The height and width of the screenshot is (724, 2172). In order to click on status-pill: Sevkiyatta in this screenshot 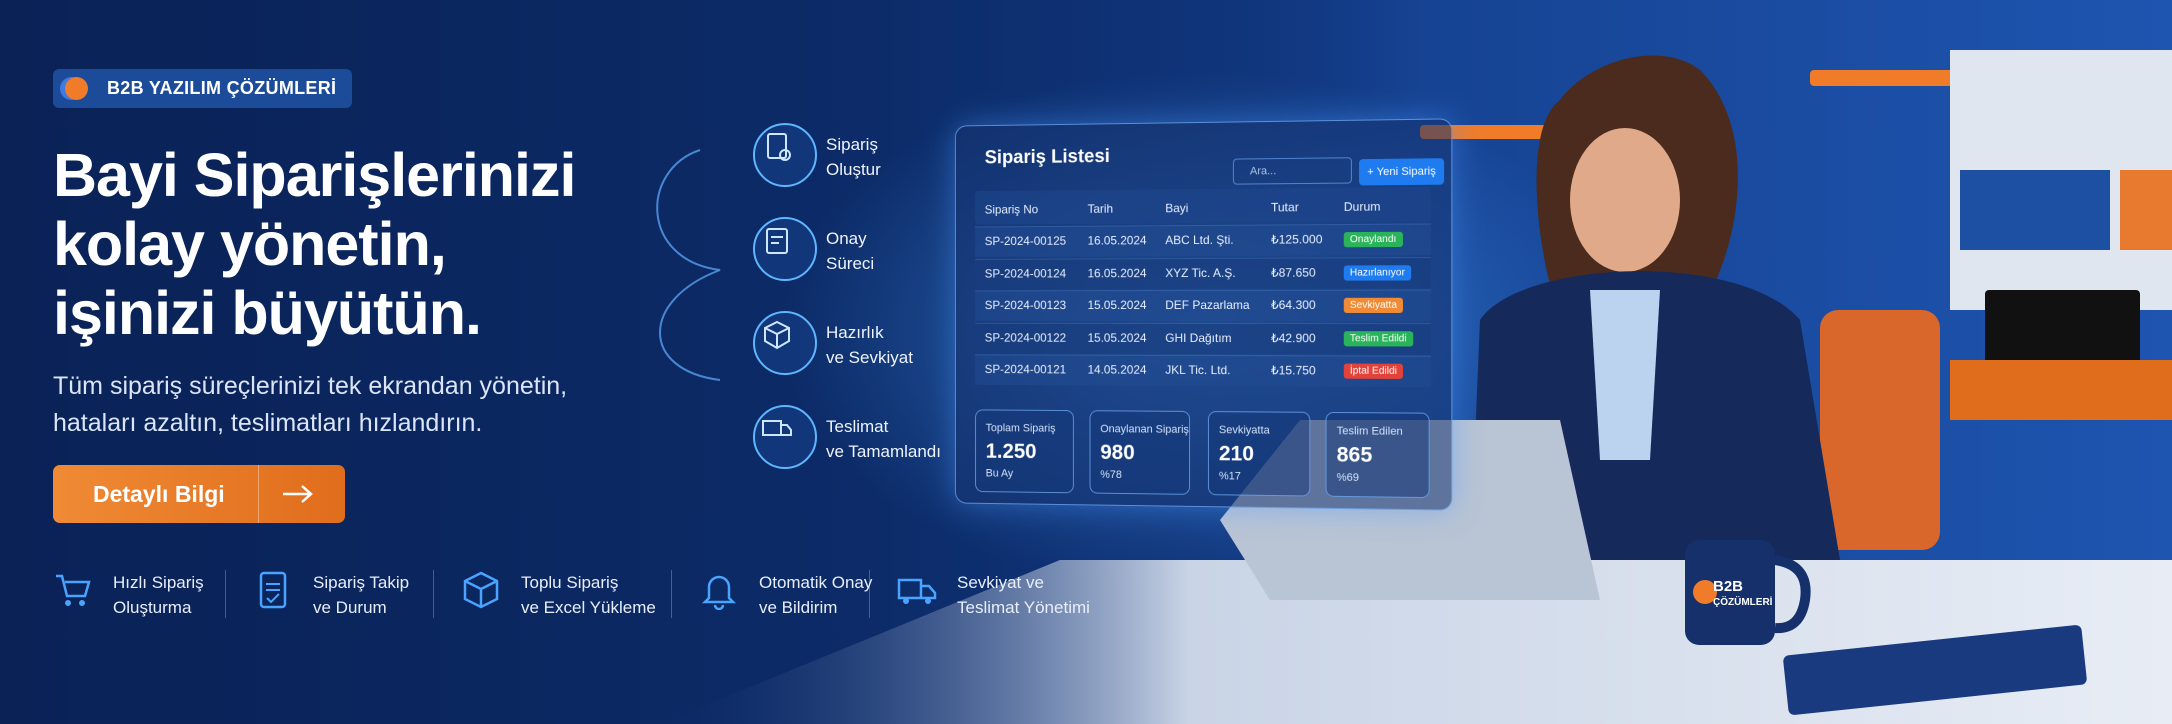, I will do `click(1373, 305)`.